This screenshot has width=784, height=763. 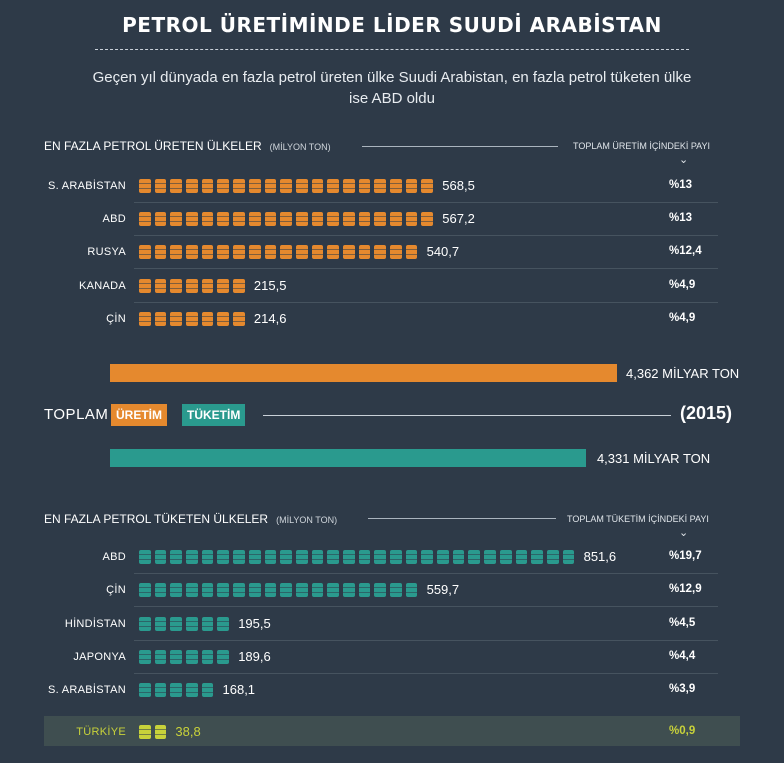 What do you see at coordinates (87, 186) in the screenshot?
I see `country-label: S. ARABİSTAN` at bounding box center [87, 186].